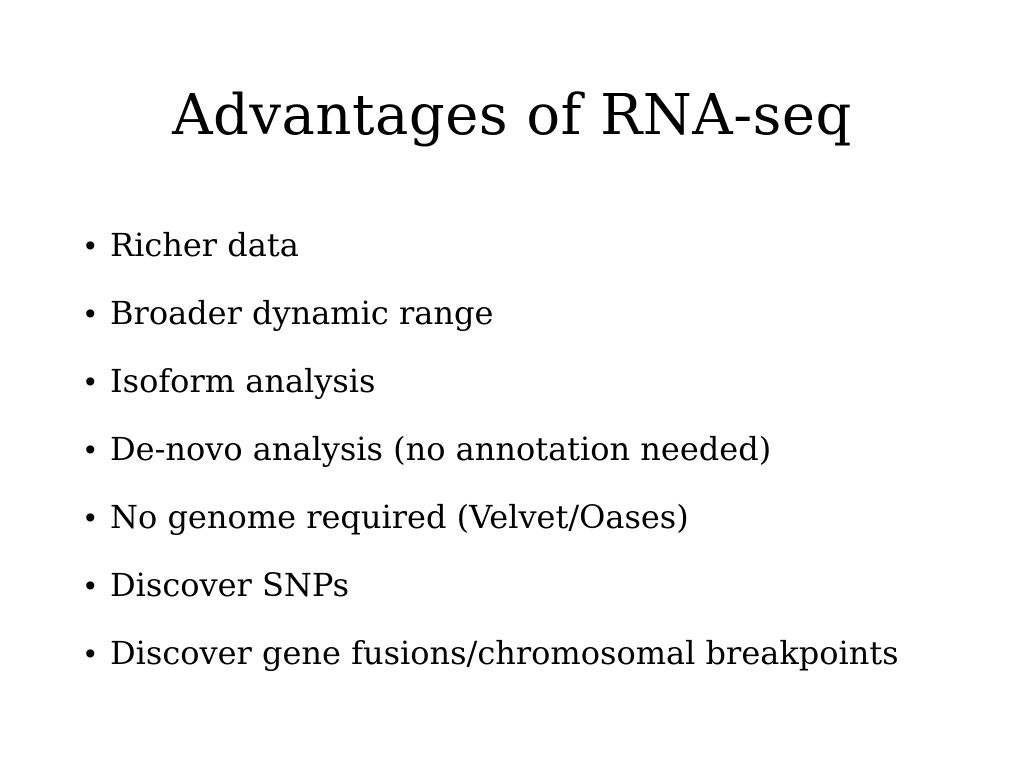 Image resolution: width=1024 pixels, height=768 pixels. What do you see at coordinates (243, 381) in the screenshot?
I see `bullet-text: Isoform analysis` at bounding box center [243, 381].